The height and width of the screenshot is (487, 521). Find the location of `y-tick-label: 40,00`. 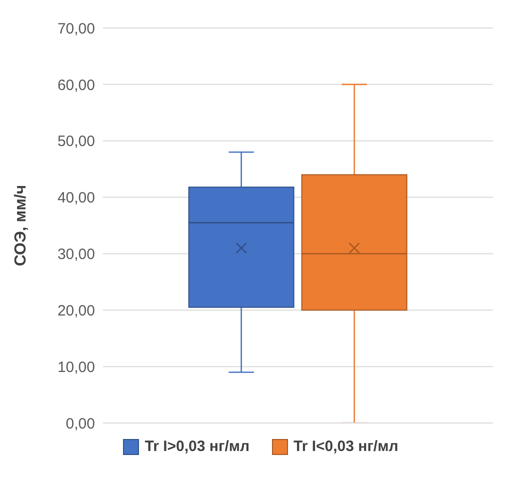

y-tick-label: 40,00 is located at coordinates (76, 198).